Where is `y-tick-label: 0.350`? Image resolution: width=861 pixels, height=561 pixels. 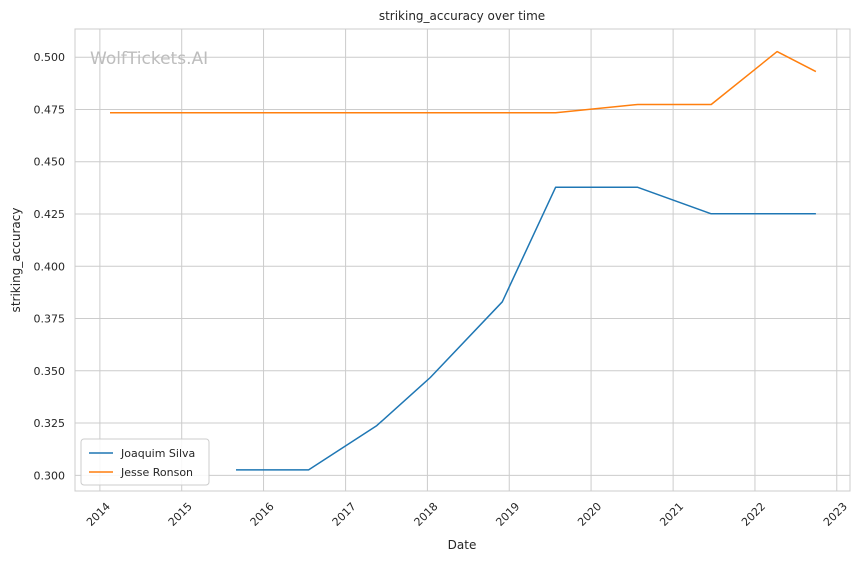 y-tick-label: 0.350 is located at coordinates (50, 371).